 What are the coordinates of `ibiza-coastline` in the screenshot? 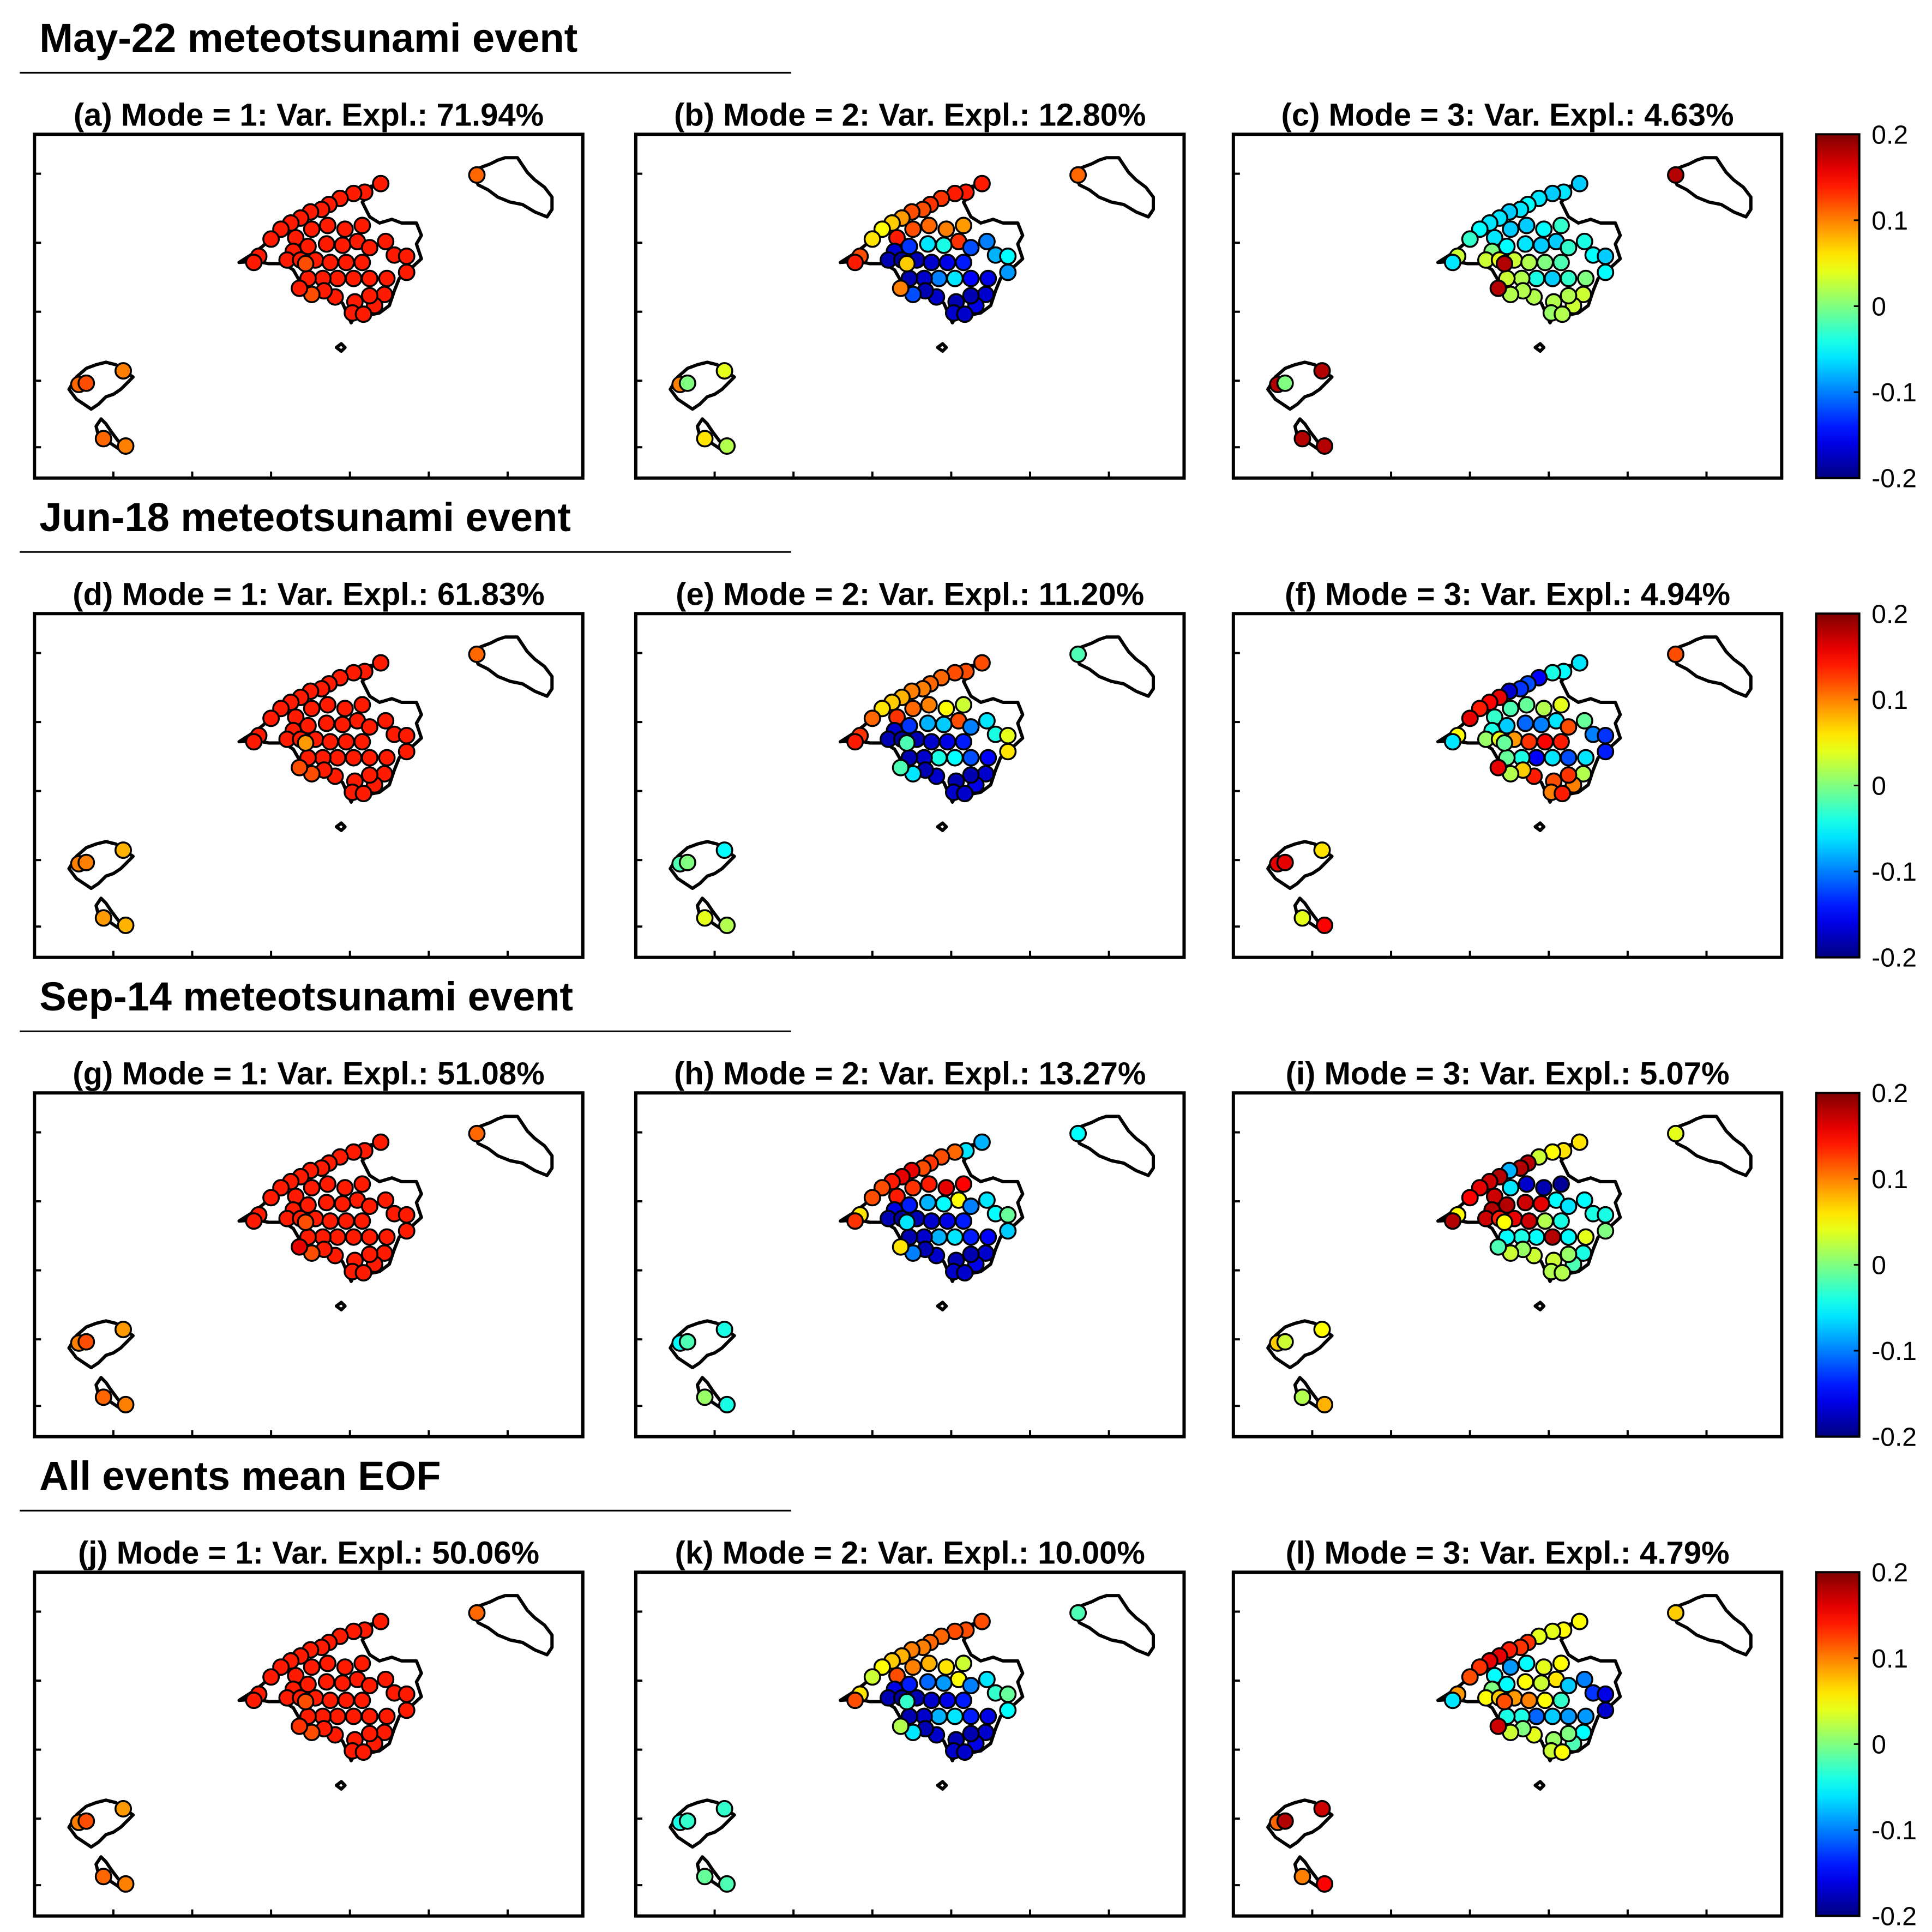 It's located at (702, 1823).